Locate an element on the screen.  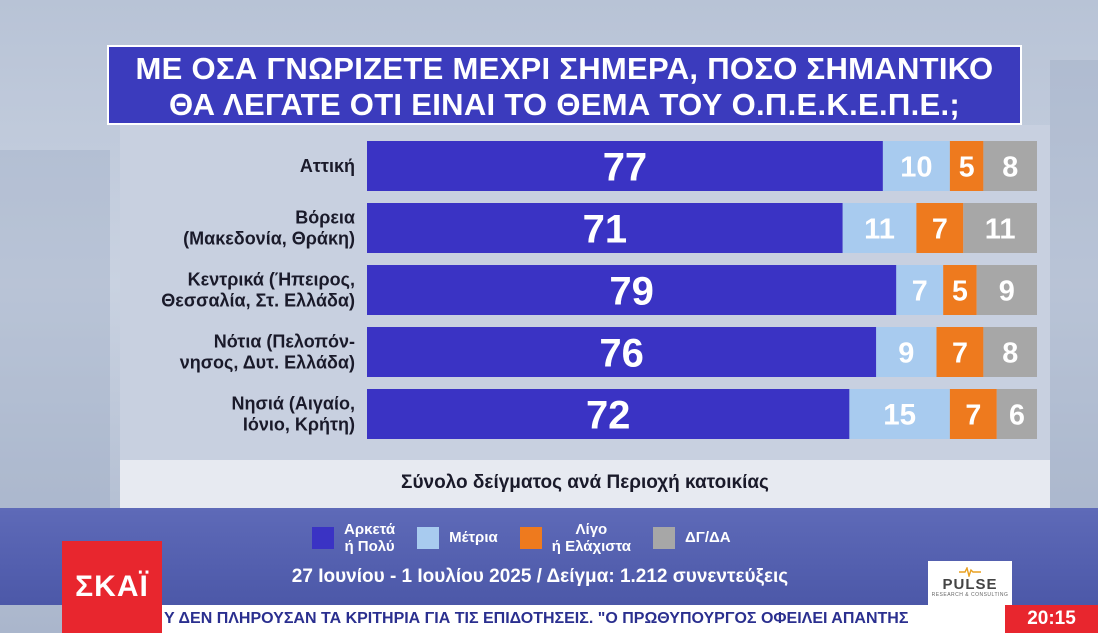
data-label: 72 is located at coordinates (608, 415).